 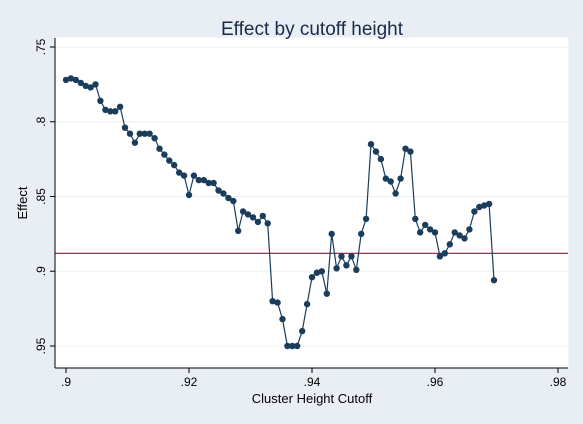 I want to click on x-axis: .9 .92 .94 .96 .98, so click(x=311, y=378).